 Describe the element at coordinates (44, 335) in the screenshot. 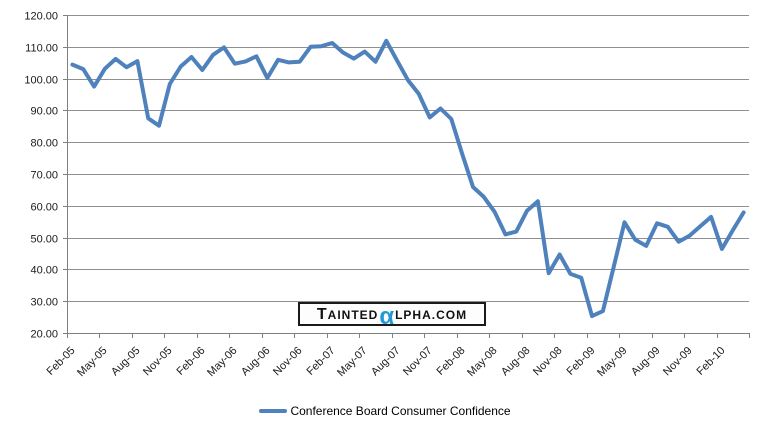

I see `y-axis-label: 20.00` at that location.